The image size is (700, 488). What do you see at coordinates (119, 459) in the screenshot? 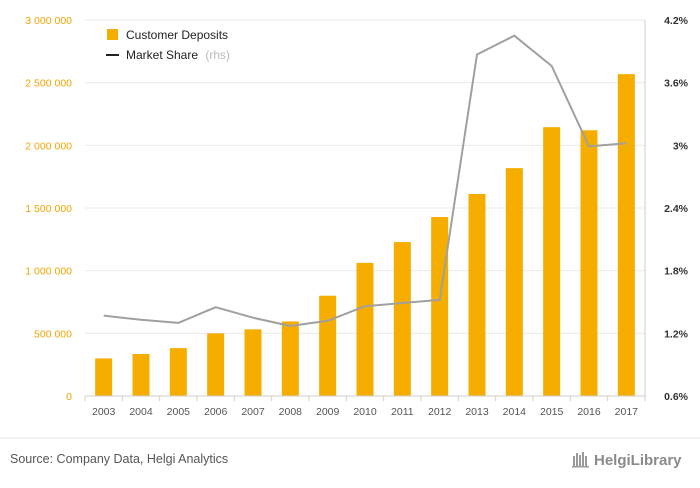
I see `source-text: Source: Company Data, Helgi Analytics` at bounding box center [119, 459].